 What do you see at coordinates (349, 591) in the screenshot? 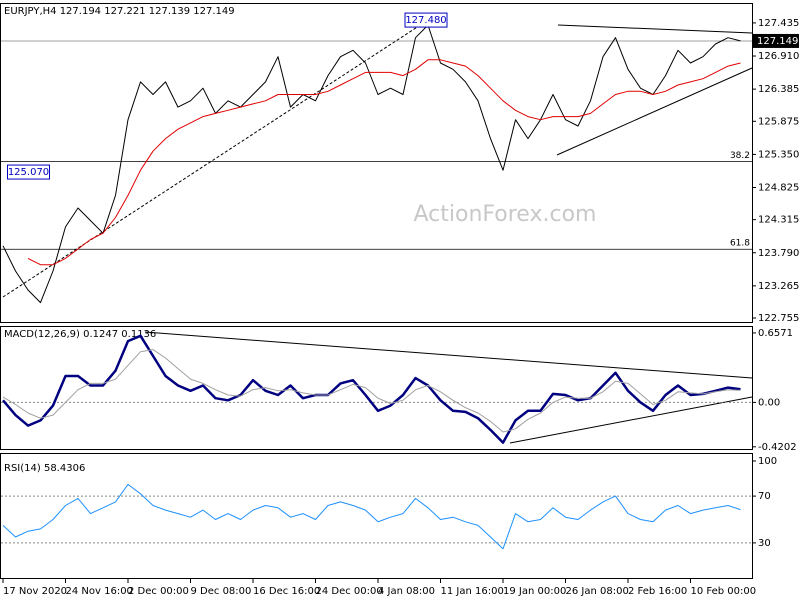
I see `x-tick-label: 24 Dec 00:00` at bounding box center [349, 591].